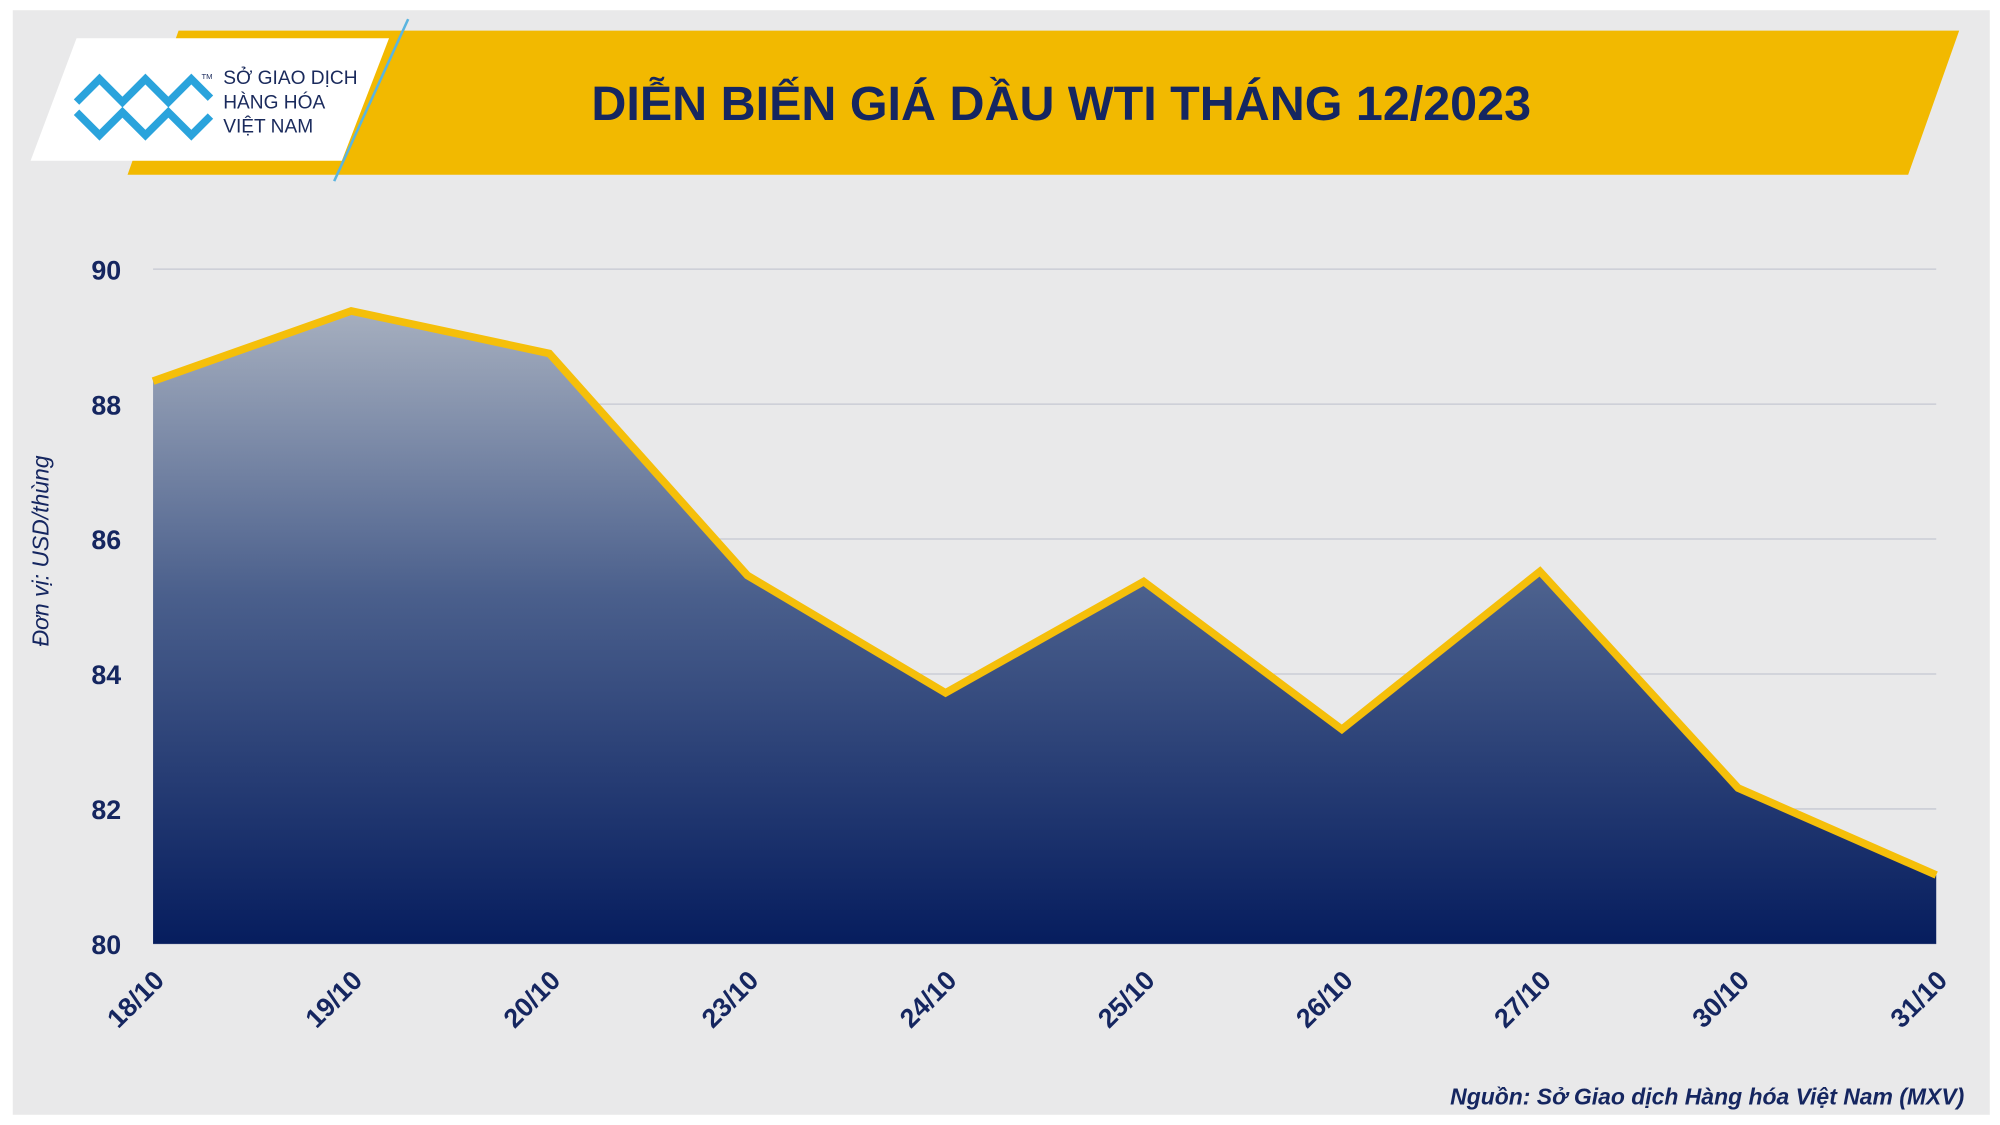 The height and width of the screenshot is (1125, 2000). I want to click on y-tick-label: 82, so click(106, 810).